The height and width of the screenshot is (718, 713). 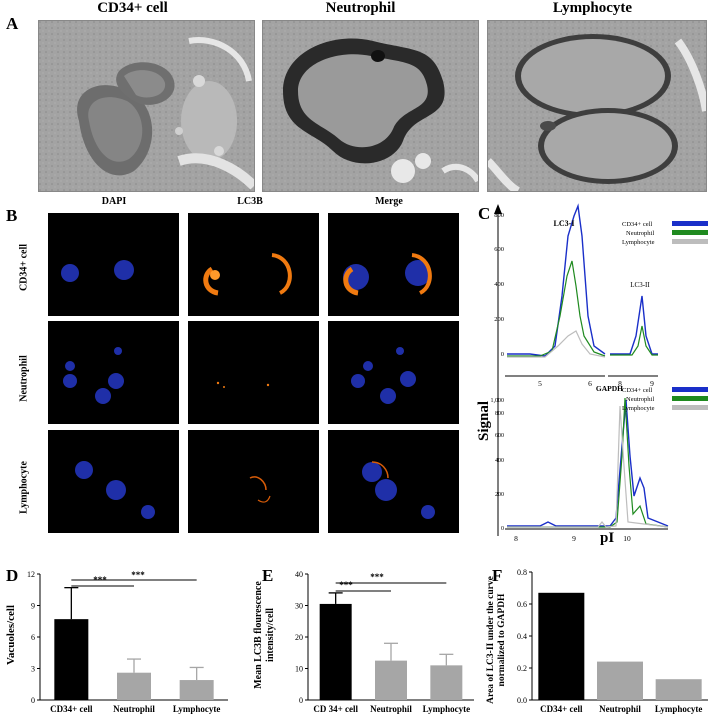 What do you see at coordinates (640, 399) in the screenshot?
I see `gapdh-legend-neutrophil: Neutrophil` at bounding box center [640, 399].